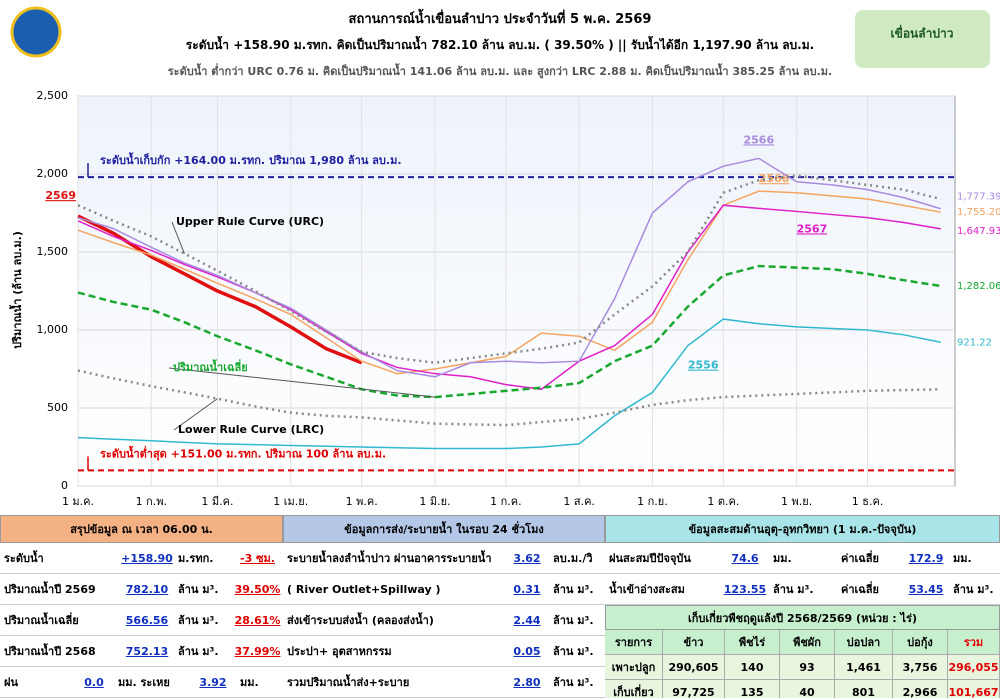 The image size is (1000, 698). I want to click on table-cell: ประปา+ อุตสาหกรรม, so click(339, 651).